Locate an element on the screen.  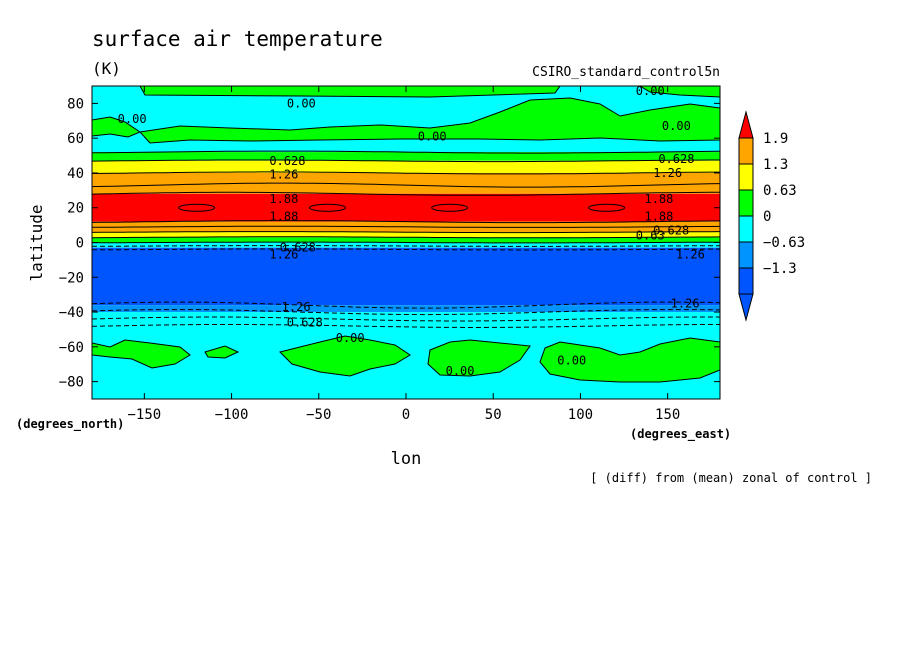
colorbar-label: 0.63 is located at coordinates (780, 191).